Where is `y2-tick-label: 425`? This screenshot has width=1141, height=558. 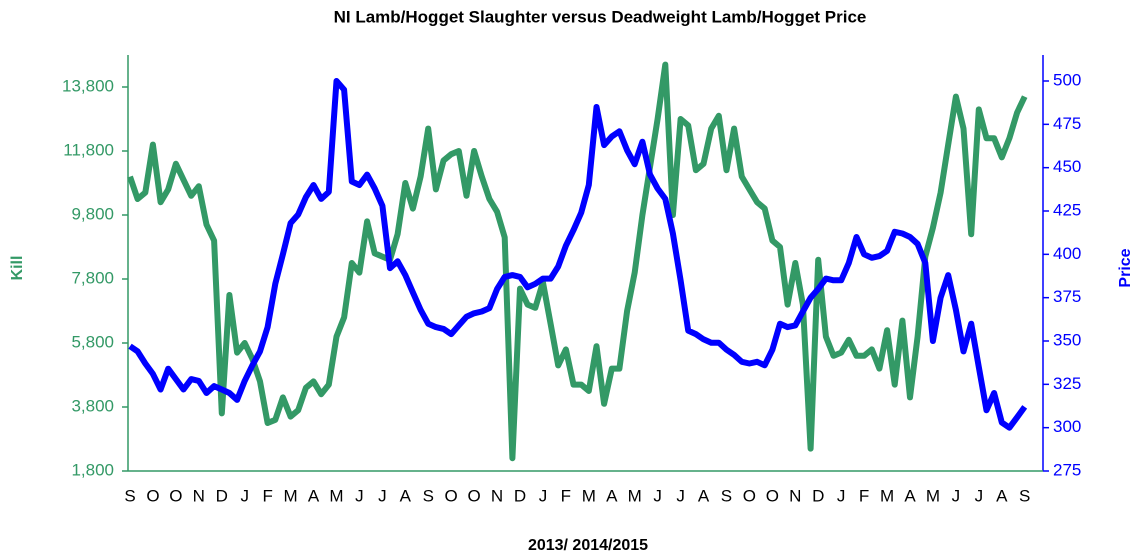
y2-tick-label: 425 is located at coordinates (1067, 209).